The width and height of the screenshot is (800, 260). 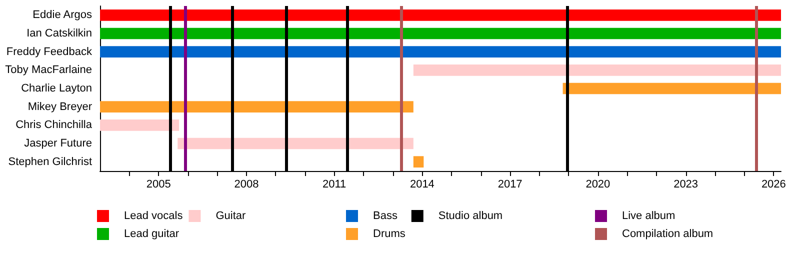 What do you see at coordinates (62, 15) in the screenshot?
I see `y-tick-label: Eddie Argos` at bounding box center [62, 15].